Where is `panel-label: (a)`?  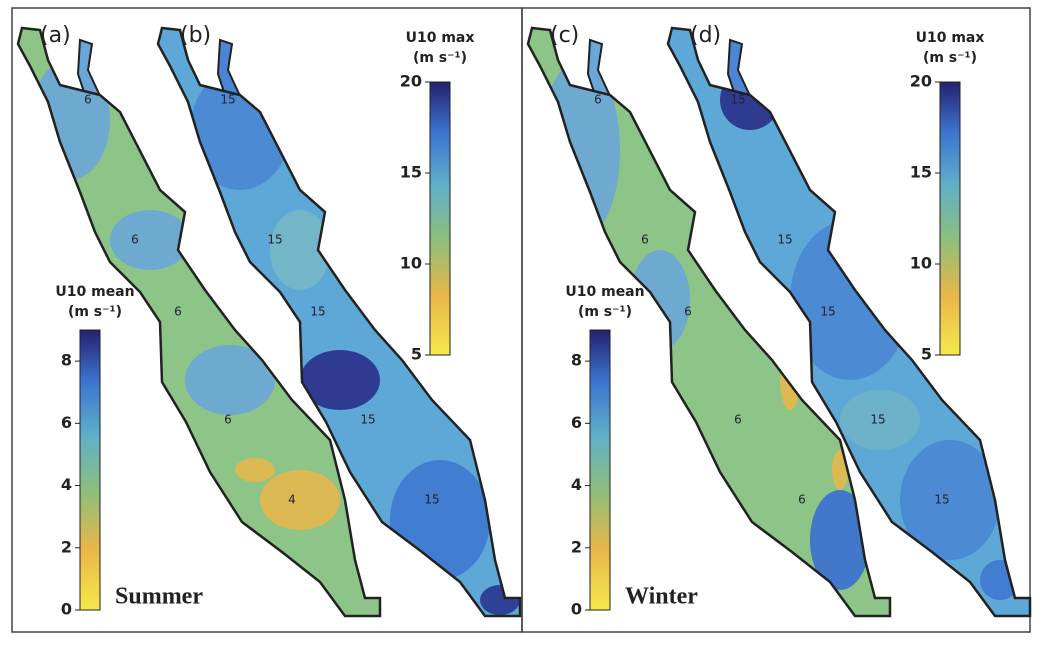 panel-label: (a) is located at coordinates (55, 35).